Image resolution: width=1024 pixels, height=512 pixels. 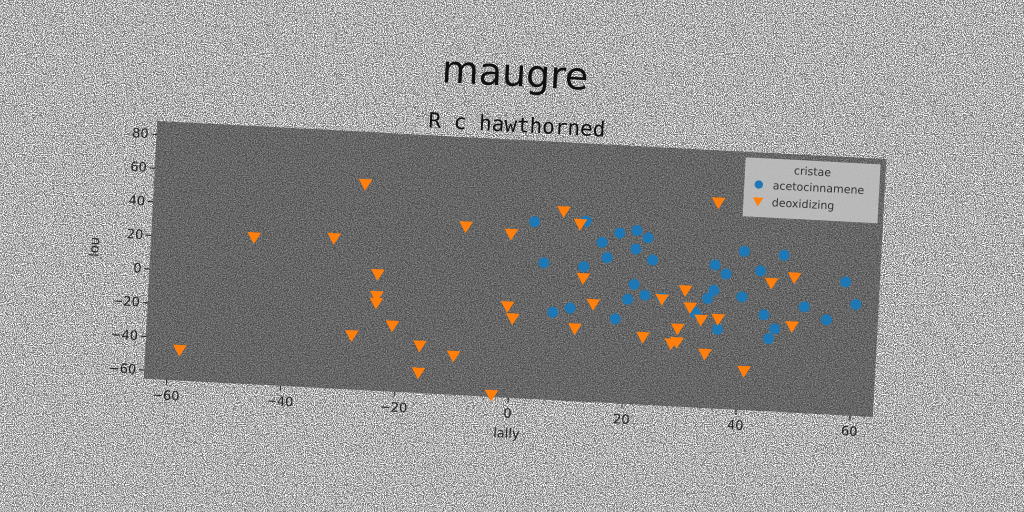 What do you see at coordinates (621, 420) in the screenshot?
I see `x-tick-label: 20` at bounding box center [621, 420].